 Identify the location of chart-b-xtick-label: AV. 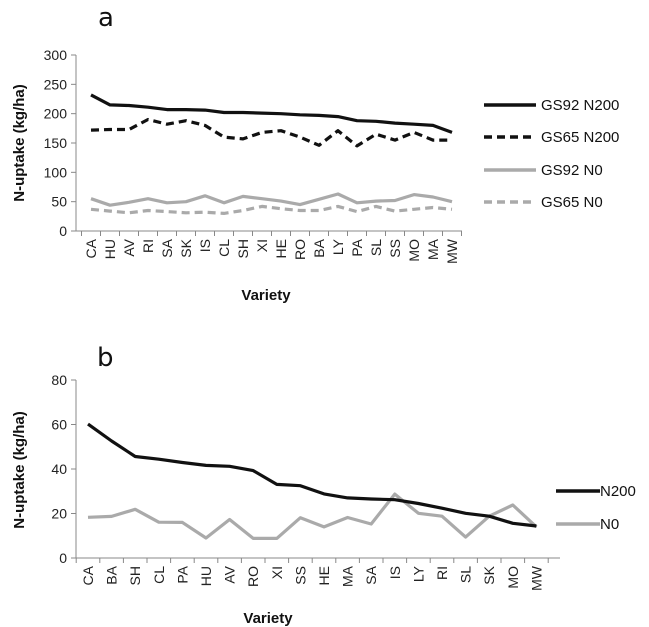
(230, 574).